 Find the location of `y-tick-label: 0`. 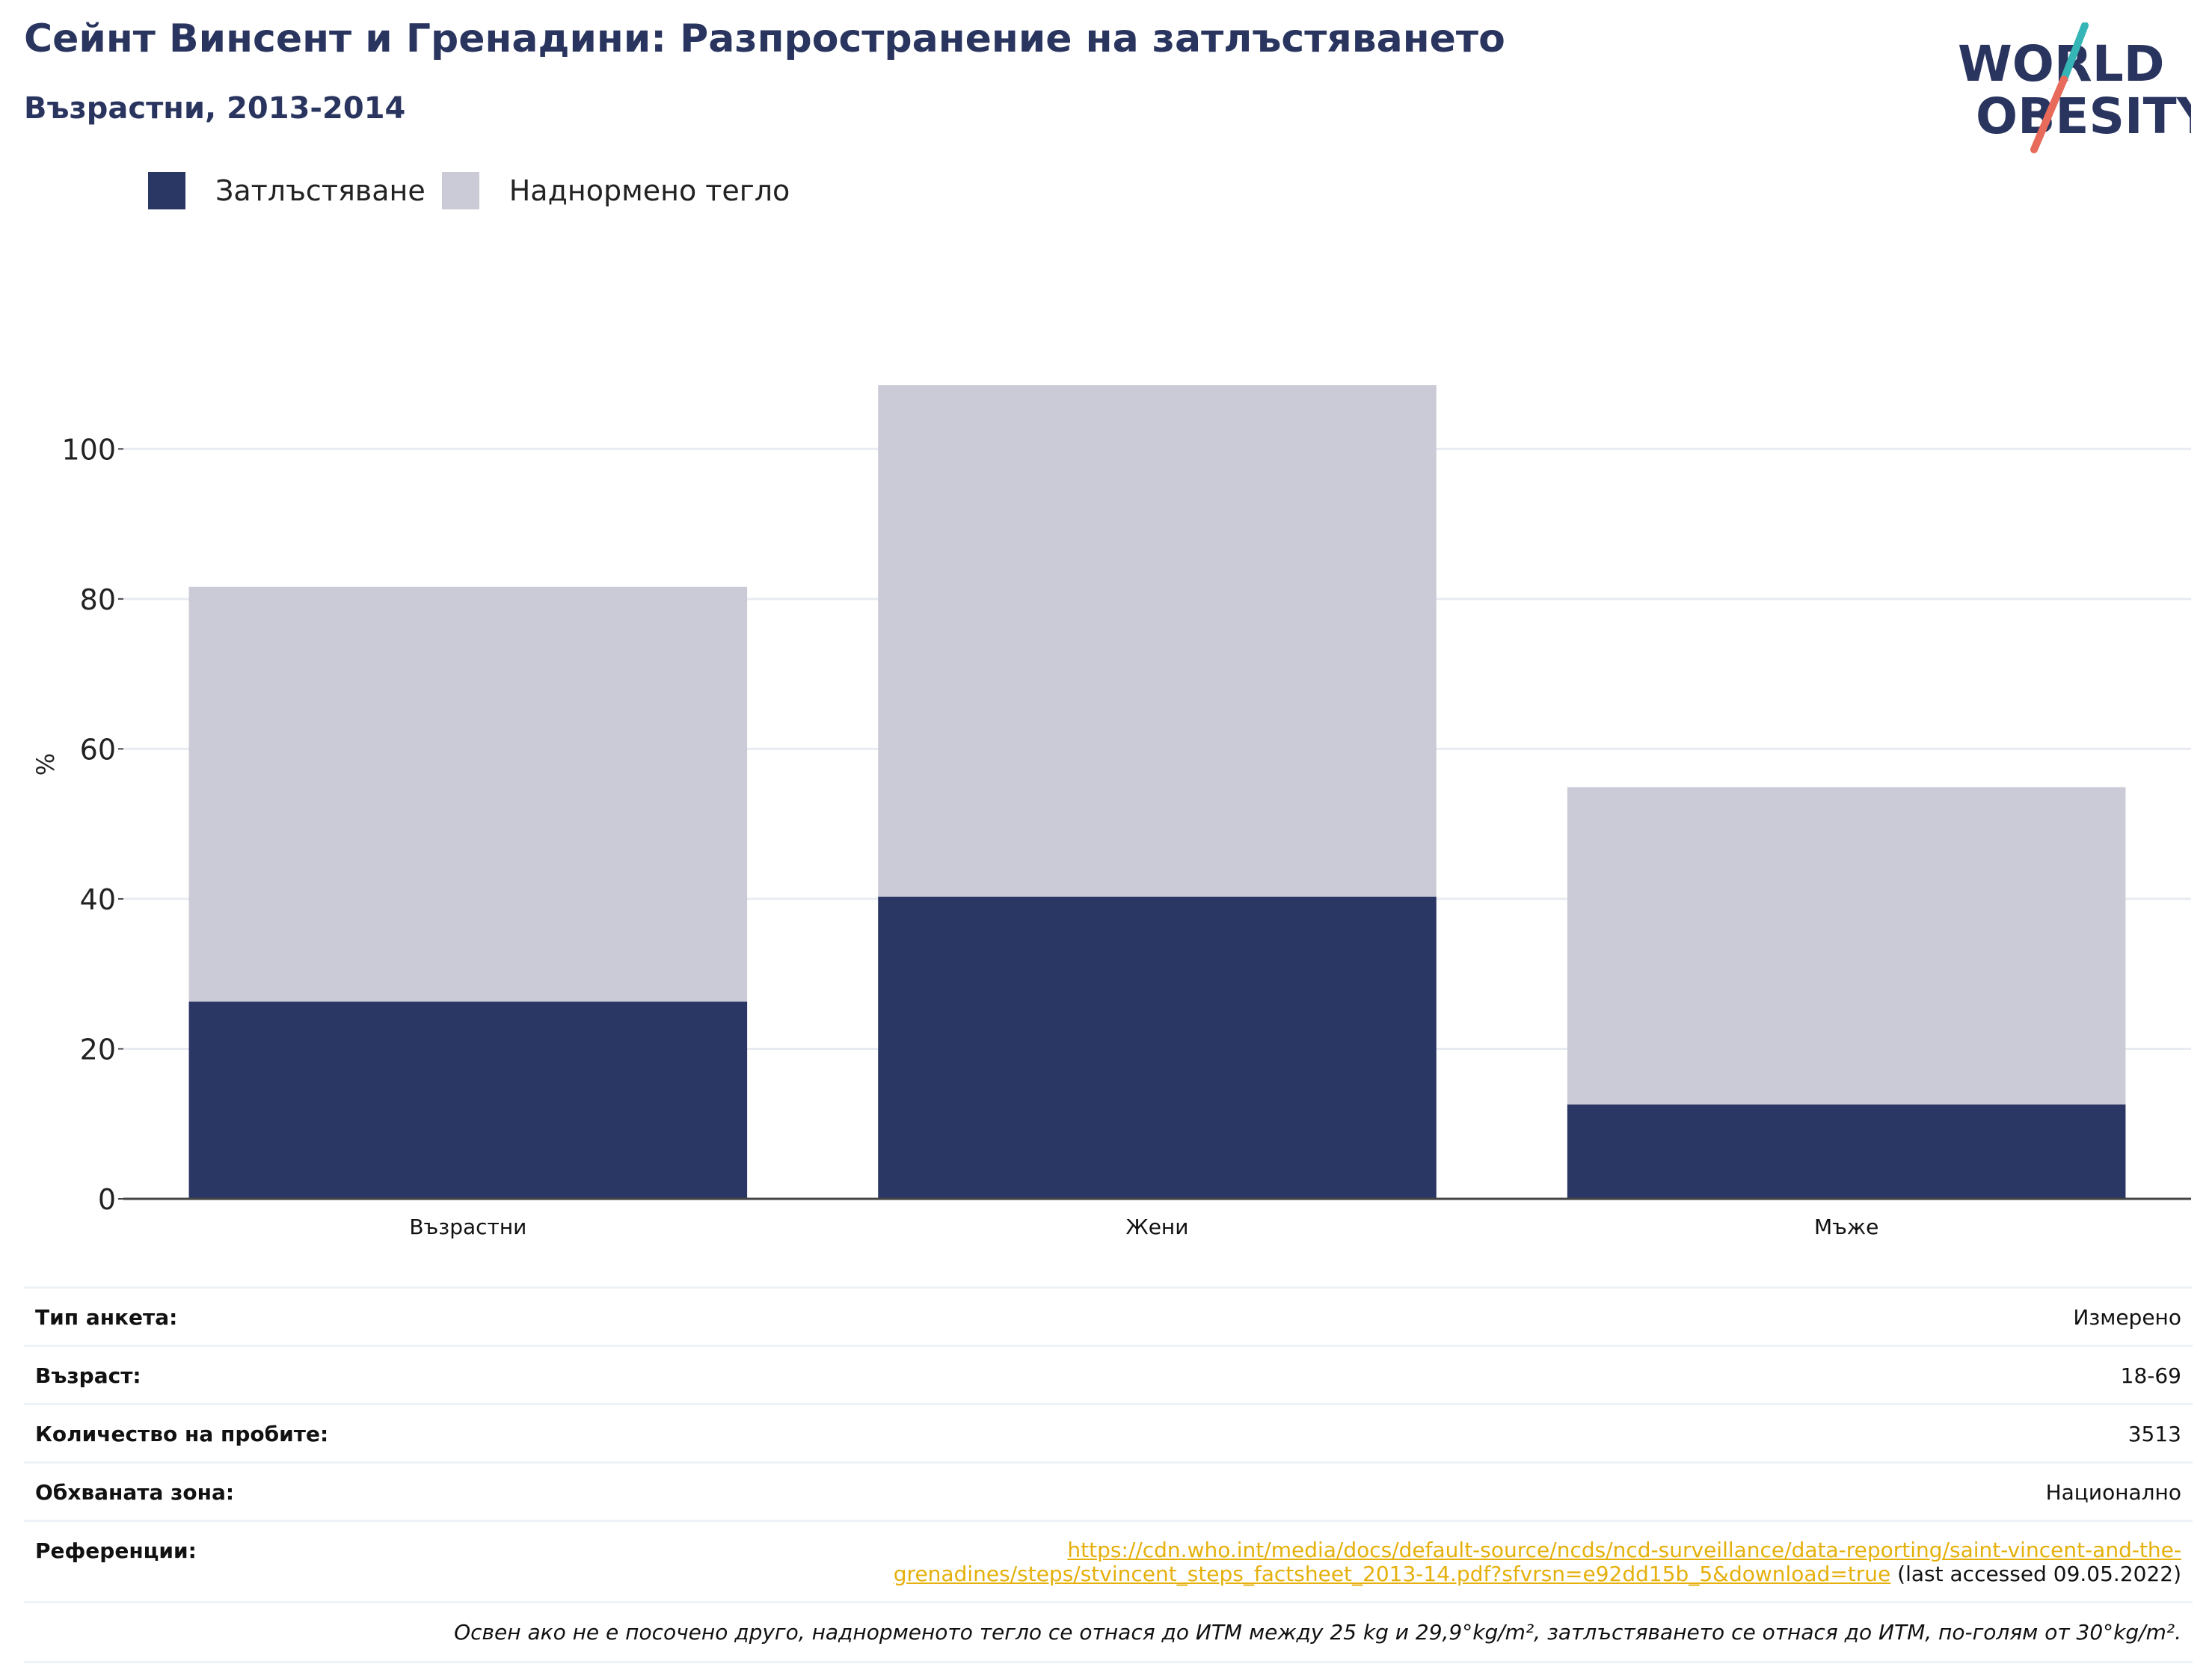

y-tick-label: 0 is located at coordinates (107, 1199).